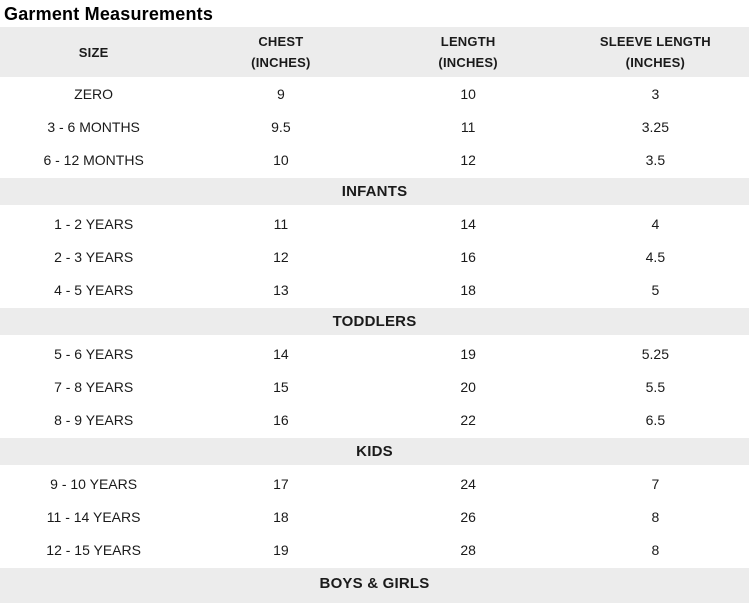 Image resolution: width=749 pixels, height=603 pixels. I want to click on size-cell: 12 - 15 YEARS, so click(93, 549).